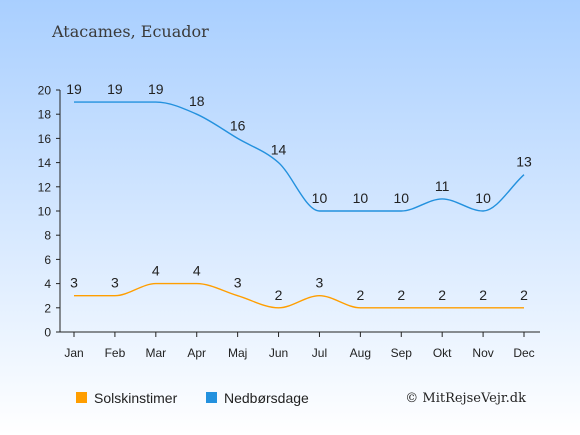 This screenshot has width=580, height=435. What do you see at coordinates (136, 398) in the screenshot?
I see `legend-label-sun: Solskinstimer` at bounding box center [136, 398].